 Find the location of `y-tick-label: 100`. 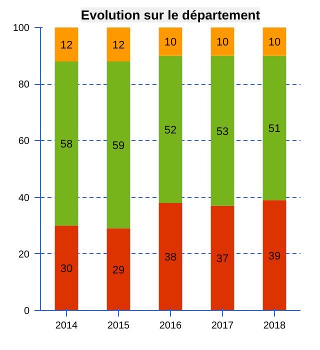

y-tick-label: 100 is located at coordinates (21, 28).